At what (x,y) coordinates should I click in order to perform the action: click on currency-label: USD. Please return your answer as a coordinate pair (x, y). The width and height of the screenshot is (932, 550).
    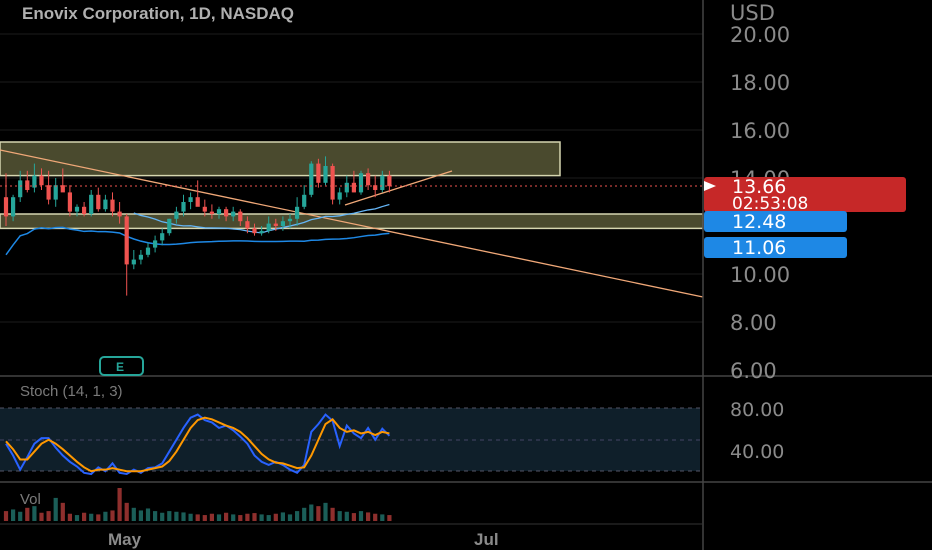
    Looking at the image, I should click on (752, 13).